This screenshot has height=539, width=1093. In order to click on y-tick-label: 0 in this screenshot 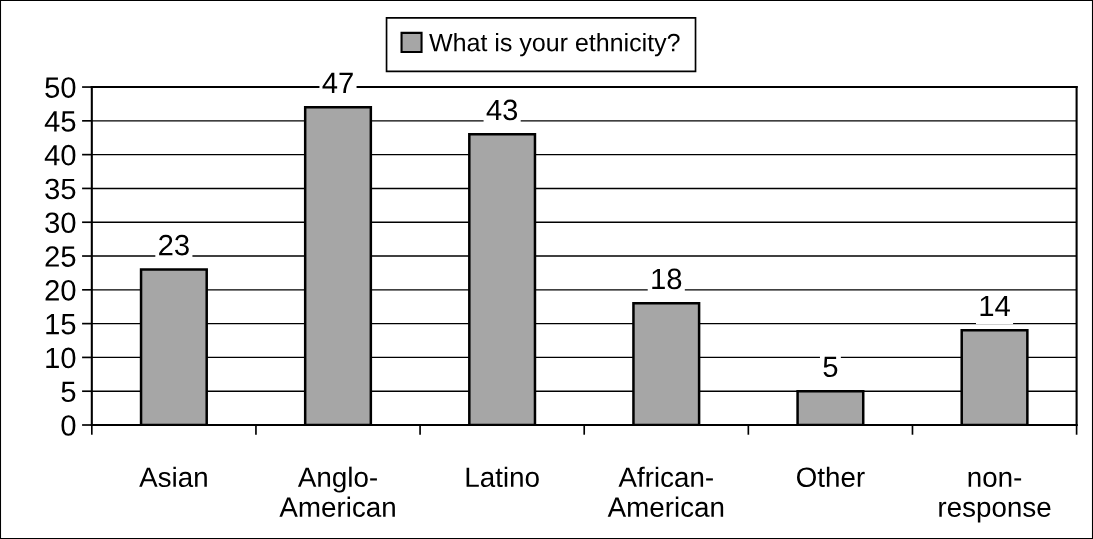, I will do `click(68, 425)`.